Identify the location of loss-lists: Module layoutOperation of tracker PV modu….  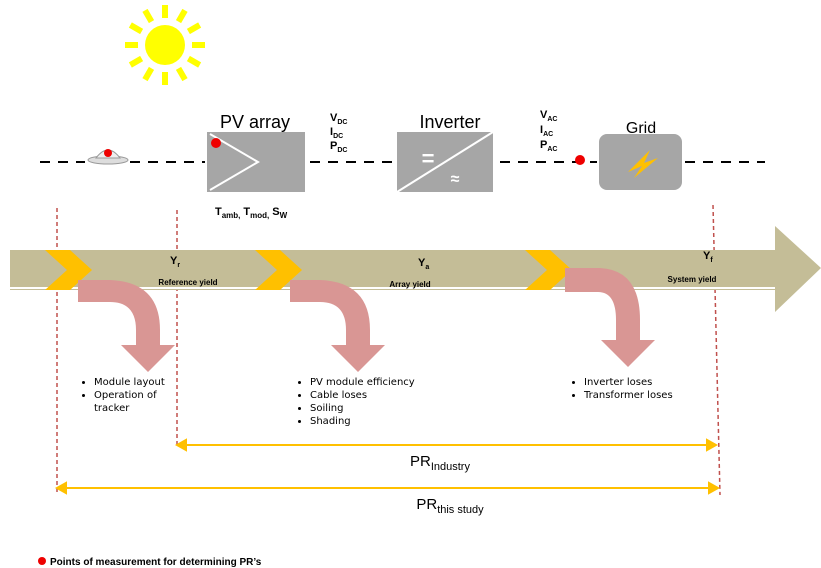
(407, 411).